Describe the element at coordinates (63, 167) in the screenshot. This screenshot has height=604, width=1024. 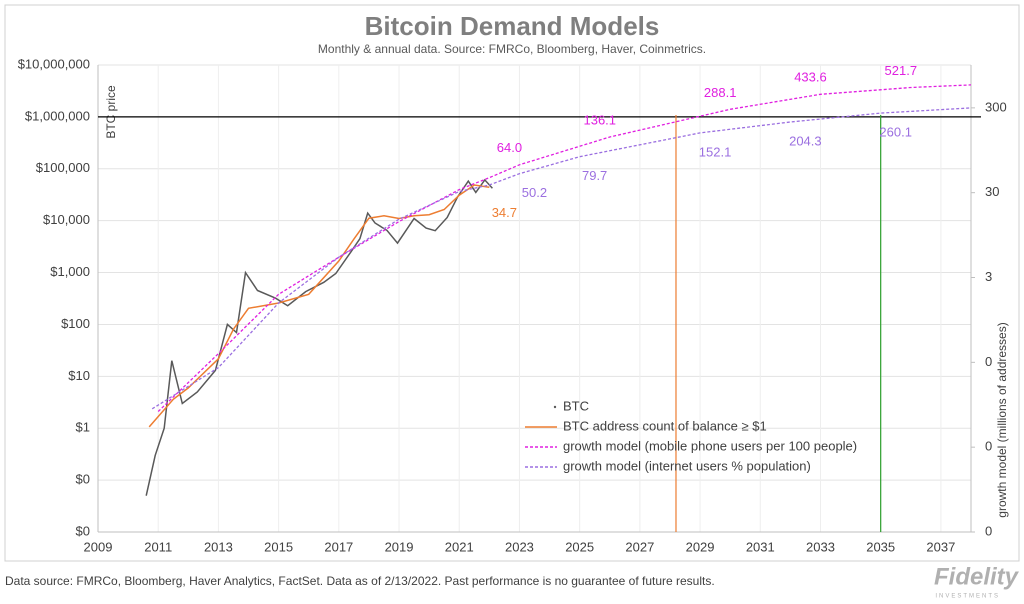
I see `y-tick-label: $100,000` at that location.